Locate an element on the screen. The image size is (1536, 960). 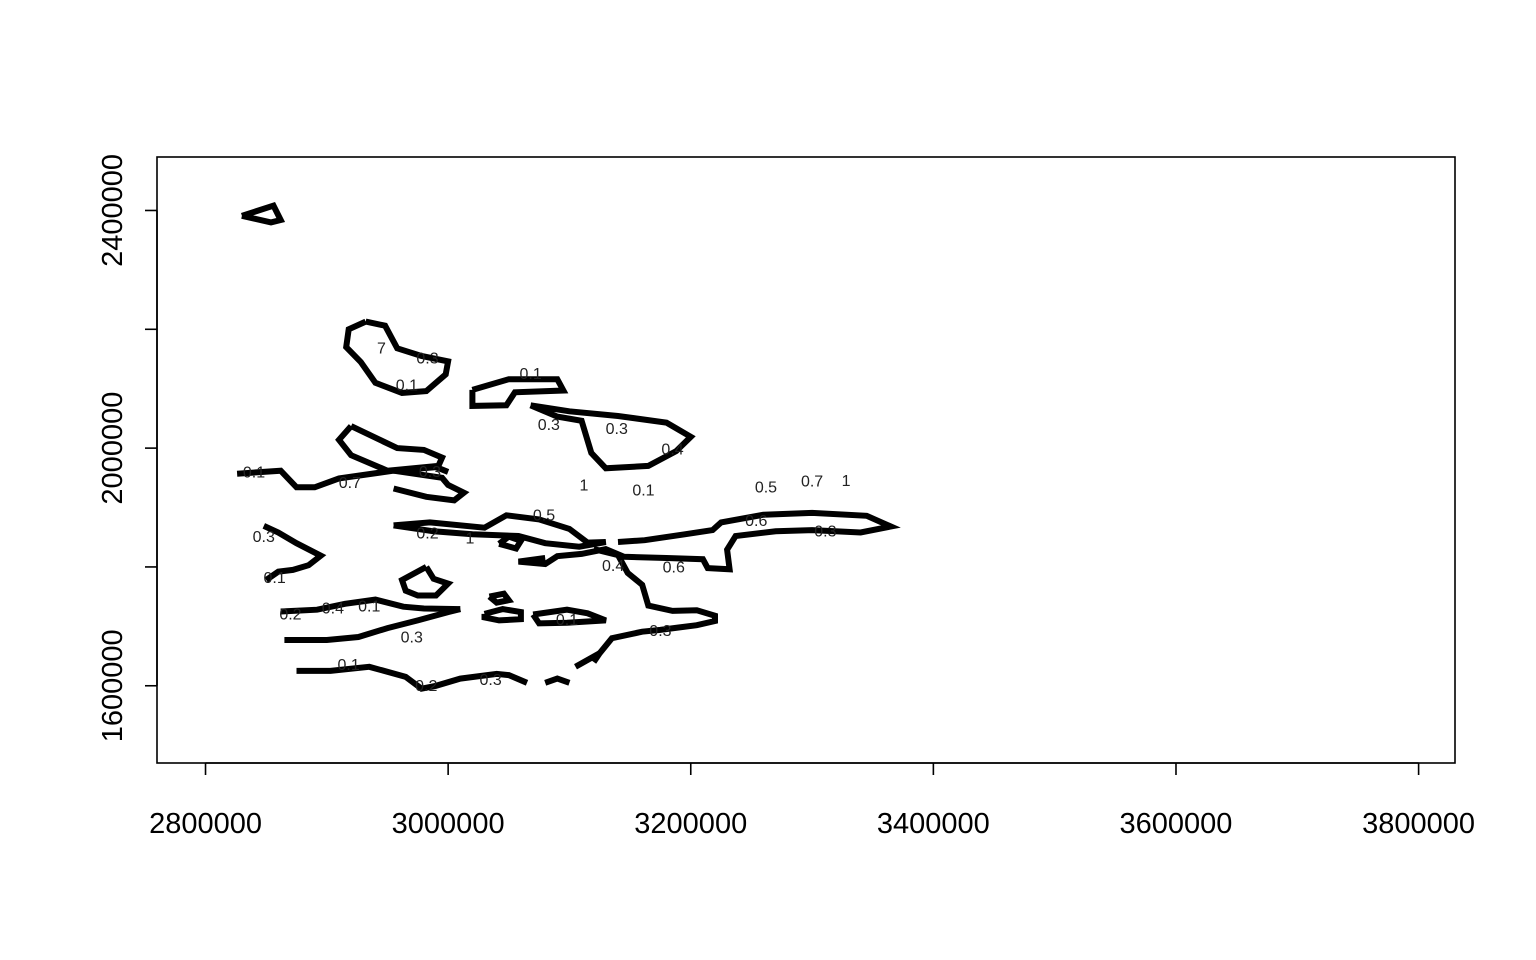
x-tick-label: 3600000 is located at coordinates (1176, 824).